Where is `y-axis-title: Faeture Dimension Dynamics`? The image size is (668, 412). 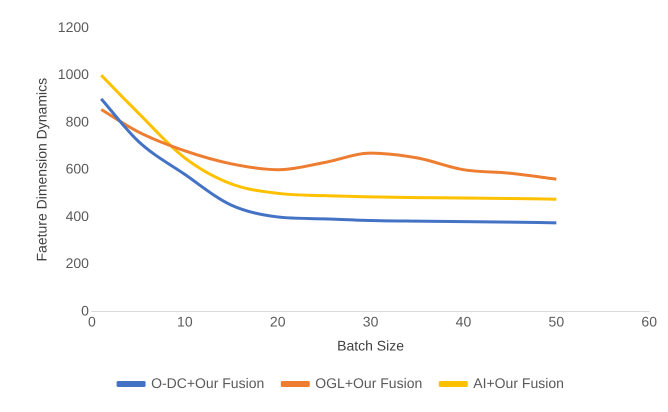 y-axis-title: Faeture Dimension Dynamics is located at coordinates (41, 170).